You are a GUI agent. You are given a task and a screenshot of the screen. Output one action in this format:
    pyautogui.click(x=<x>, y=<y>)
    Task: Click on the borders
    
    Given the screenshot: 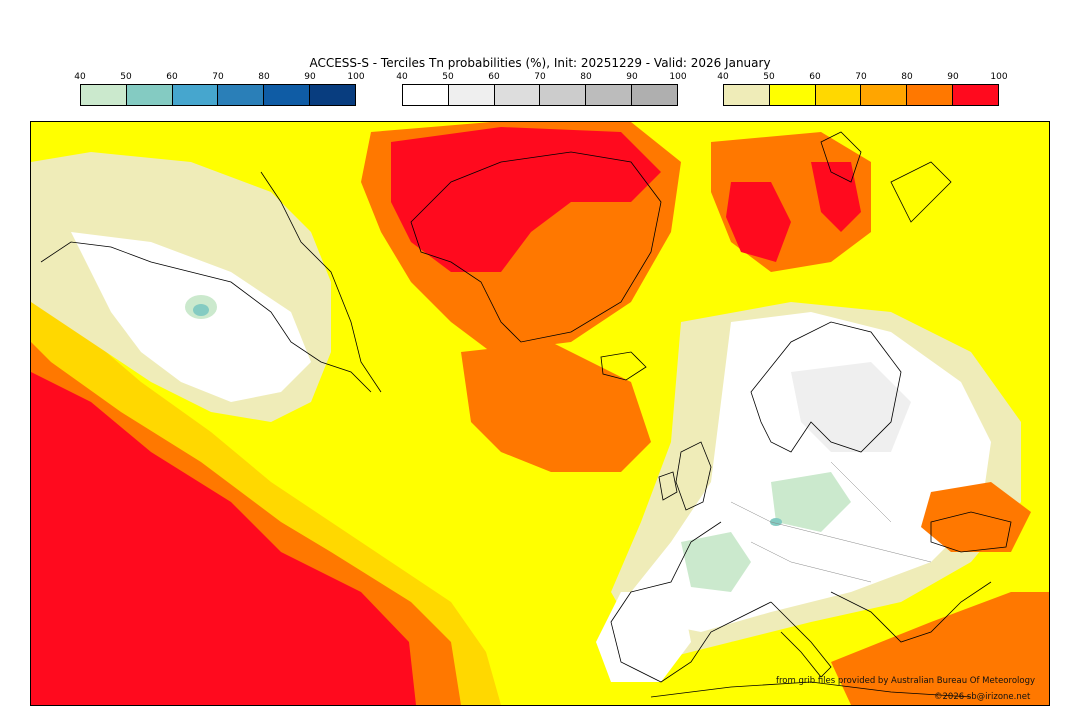 What is the action you would take?
    pyautogui.click(x=831, y=522)
    